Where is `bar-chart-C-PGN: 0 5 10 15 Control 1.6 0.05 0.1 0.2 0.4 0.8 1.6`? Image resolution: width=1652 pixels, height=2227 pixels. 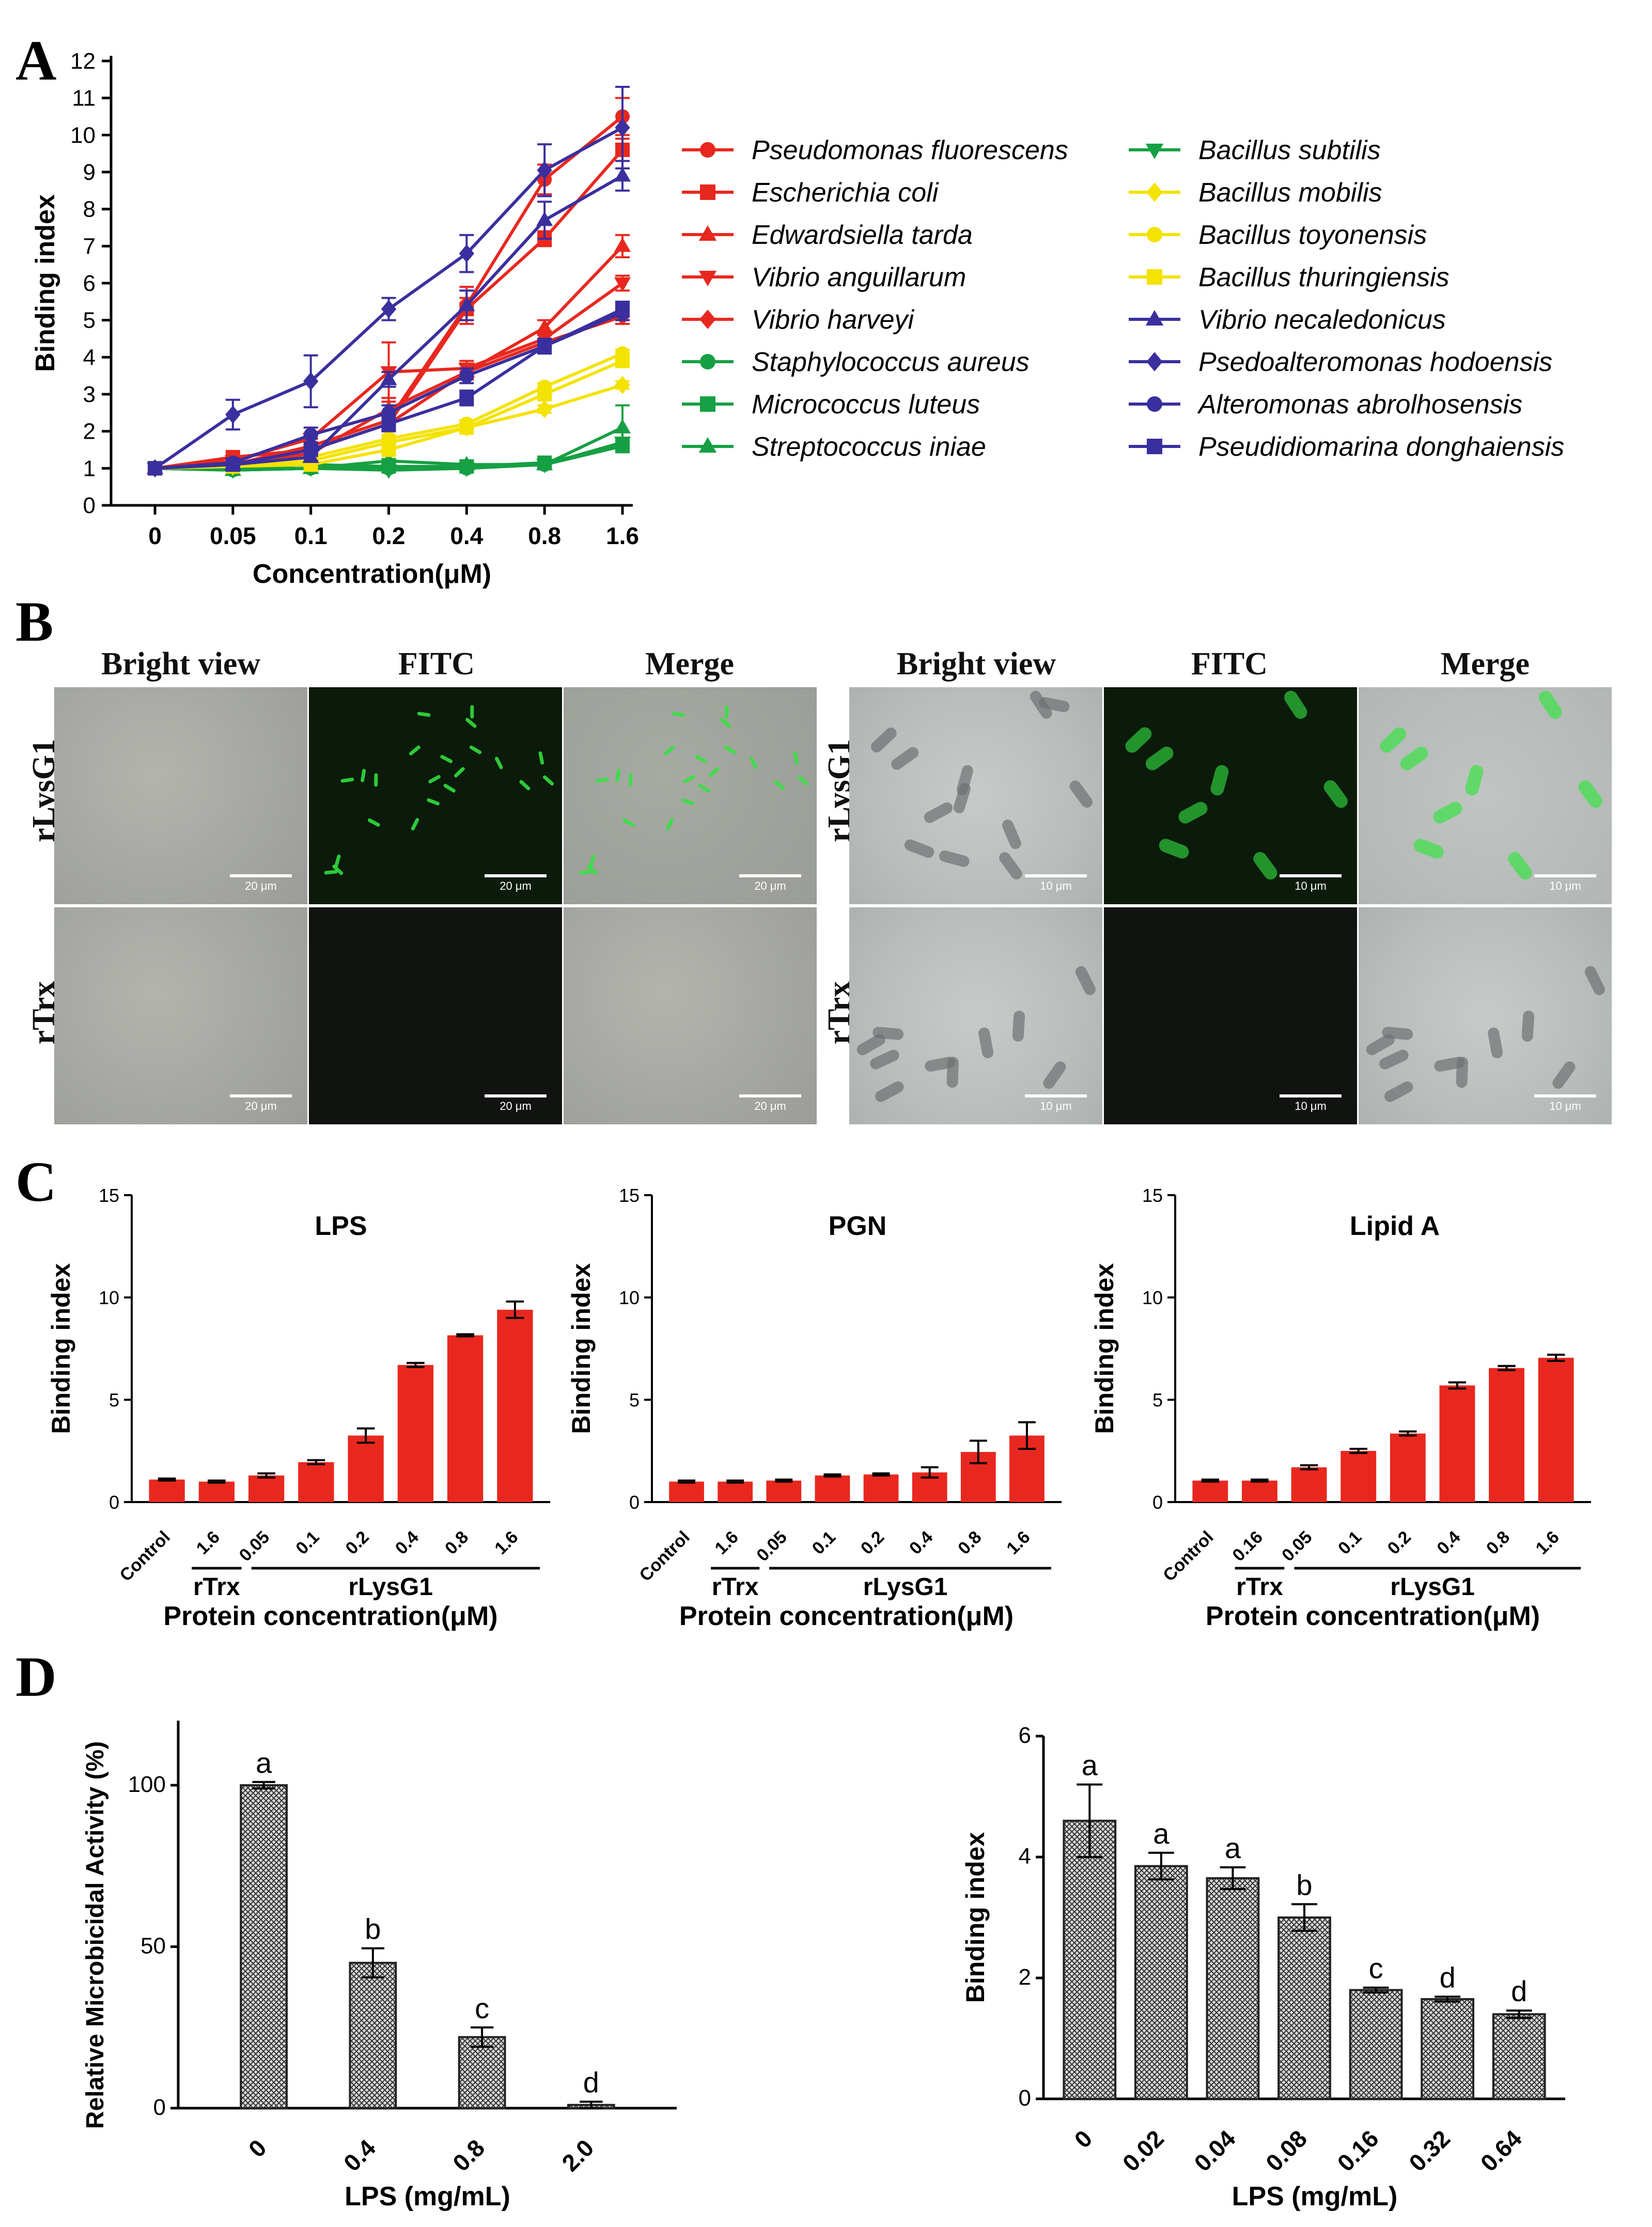 bar-chart-C-PGN: 0 5 10 15 Control 1.6 0.05 0.1 0.2 0.4 0.8 1.6 is located at coordinates (840, 1385).